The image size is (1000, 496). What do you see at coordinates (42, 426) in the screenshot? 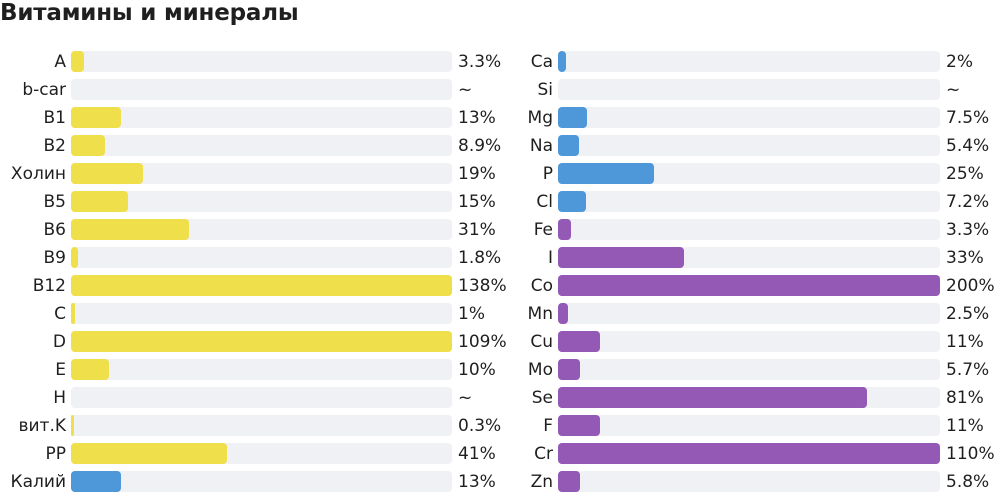
I see `category-label: вит.K` at bounding box center [42, 426].